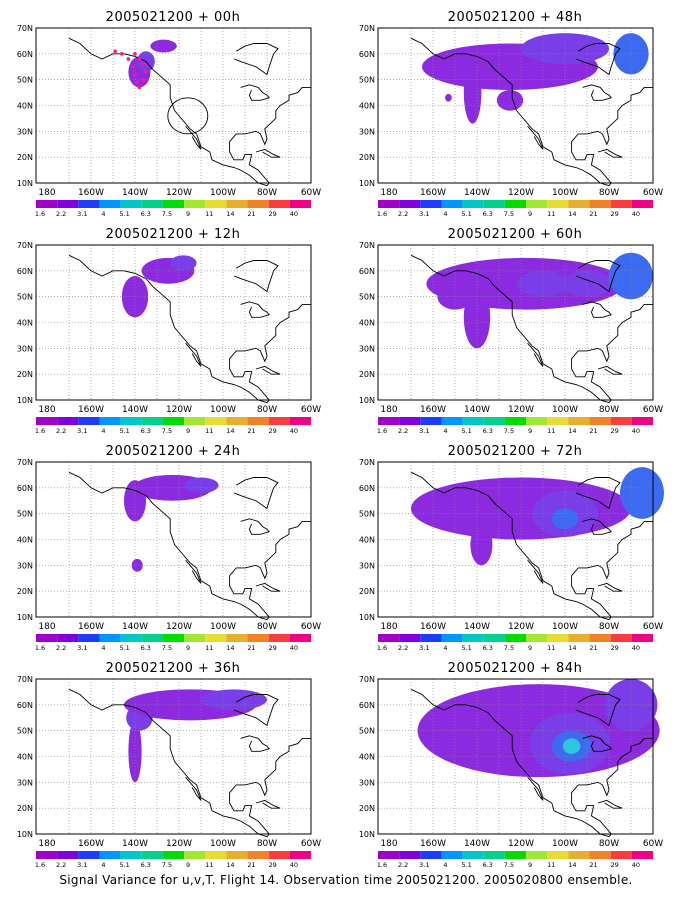 The width and height of the screenshot is (692, 900). What do you see at coordinates (653, 844) in the screenshot?
I see `lon-tick-label: 60W` at bounding box center [653, 844].